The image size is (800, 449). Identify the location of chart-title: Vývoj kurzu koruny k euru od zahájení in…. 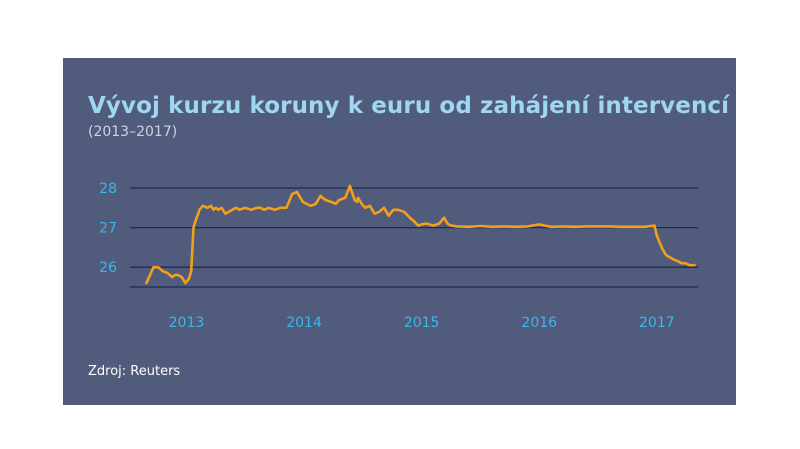
(409, 106).